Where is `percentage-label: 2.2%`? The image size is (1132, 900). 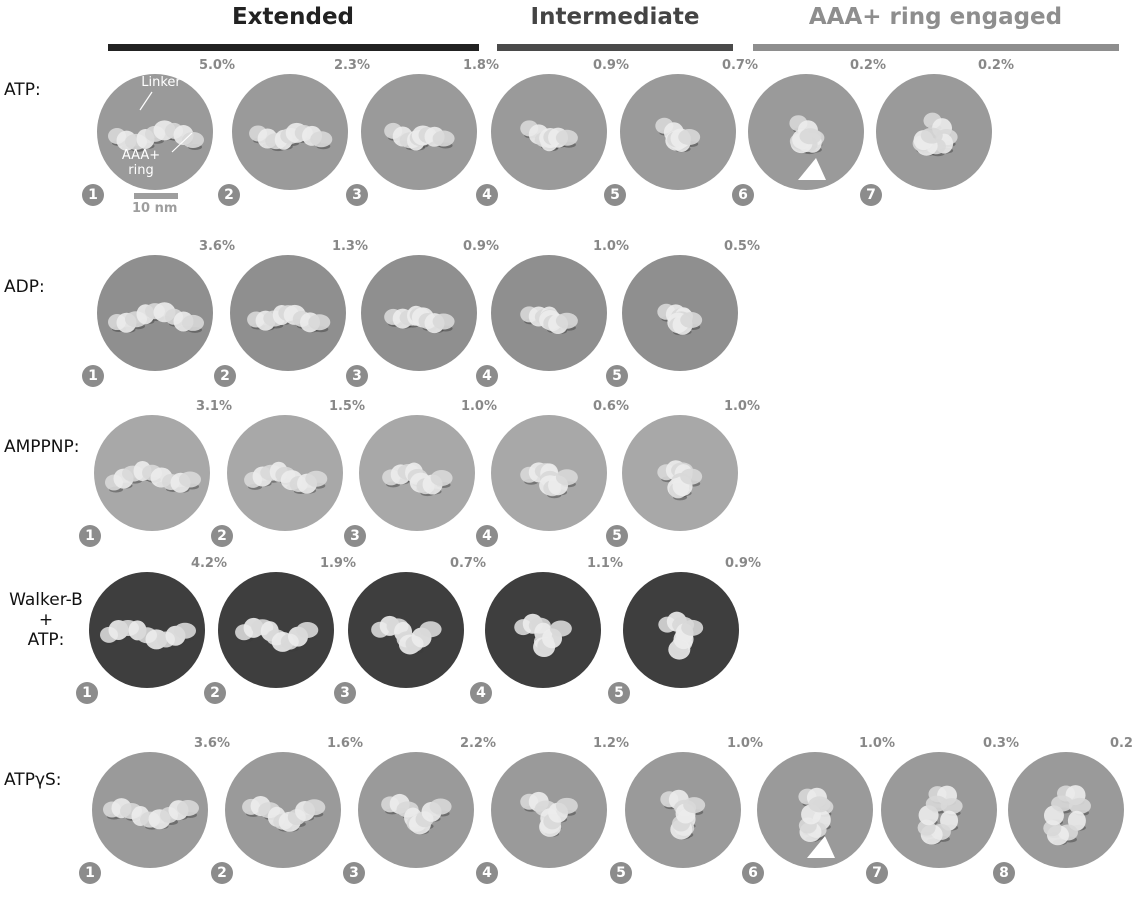
percentage-label: 2.2% is located at coordinates (477, 743).